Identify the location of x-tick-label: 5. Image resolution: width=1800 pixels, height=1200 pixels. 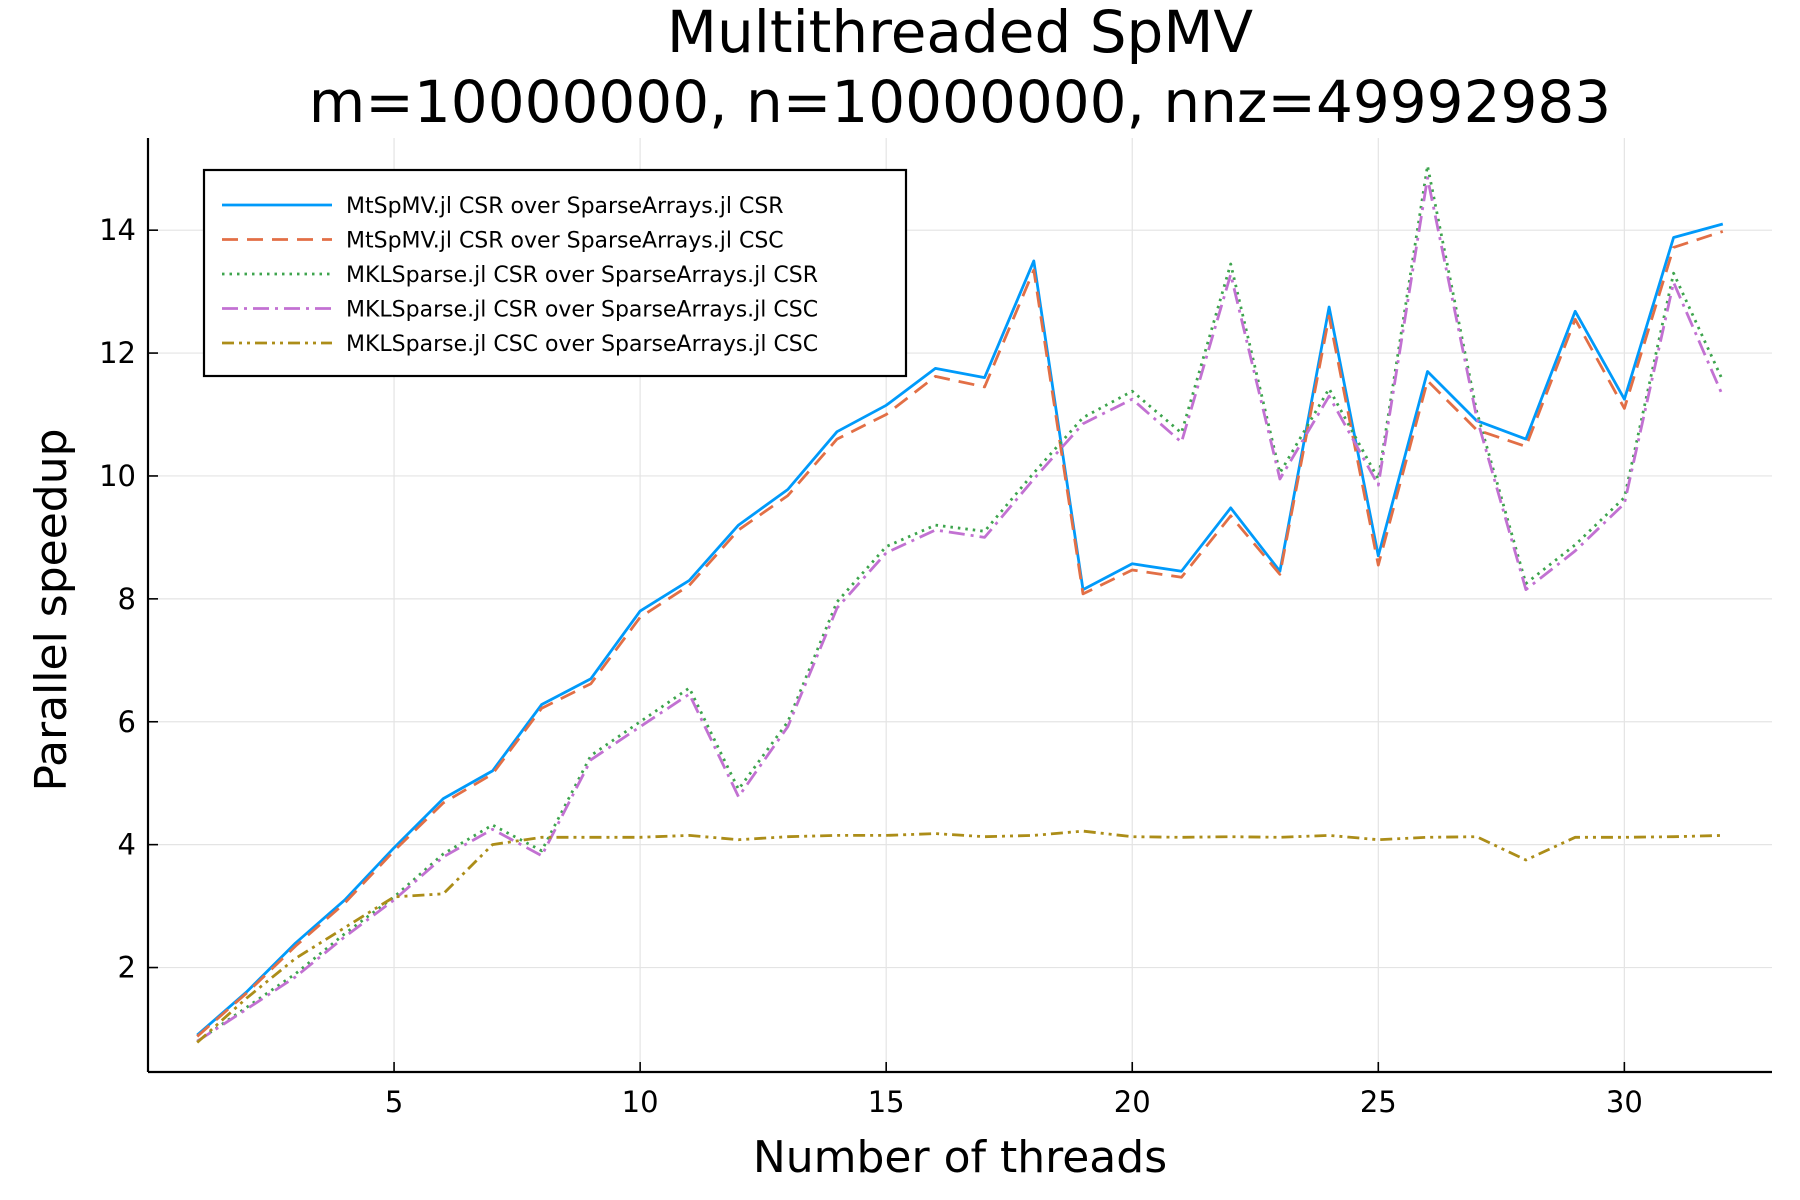
(394, 1102).